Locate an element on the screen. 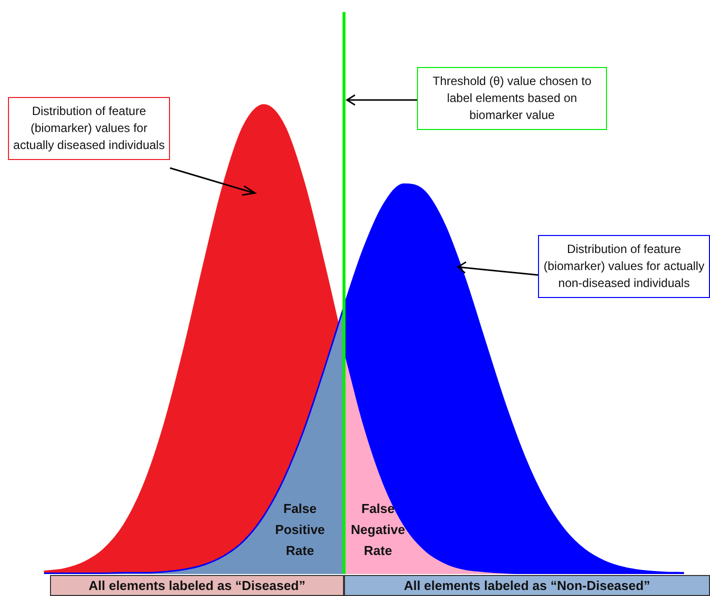 Image resolution: width=710 pixels, height=596 pixels. series-label: False Negative Rate is located at coordinates (378, 530).